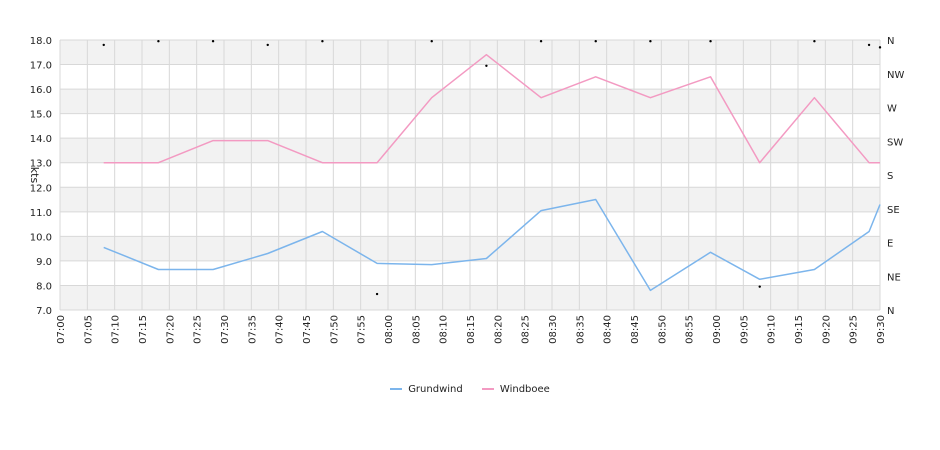 The height and width of the screenshot is (450, 940). What do you see at coordinates (893, 210) in the screenshot?
I see `direction-tick-label: SE` at bounding box center [893, 210].